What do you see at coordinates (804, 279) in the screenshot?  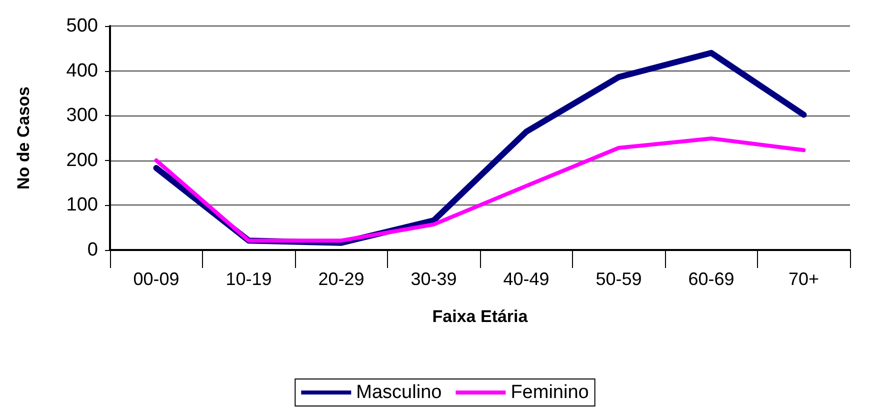 I see `x-tick-label: 70+` at bounding box center [804, 279].